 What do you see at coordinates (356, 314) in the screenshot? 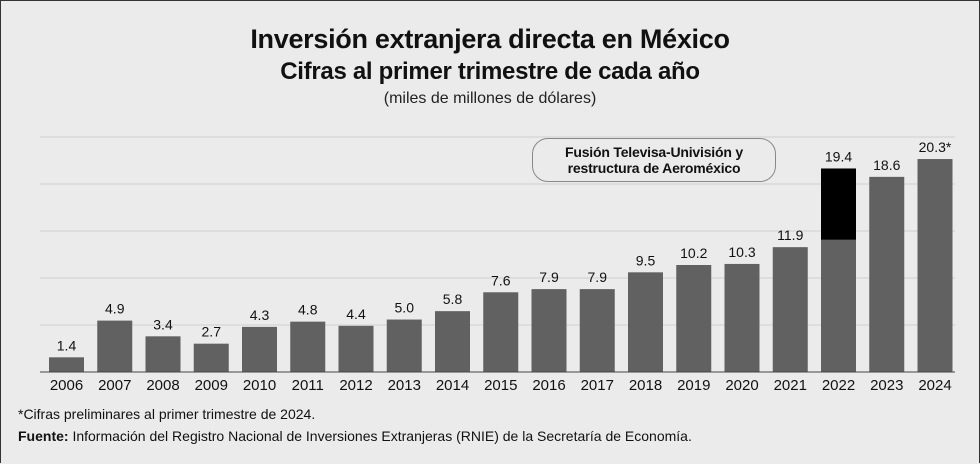
I see `data-label-2012: 4.4` at bounding box center [356, 314].